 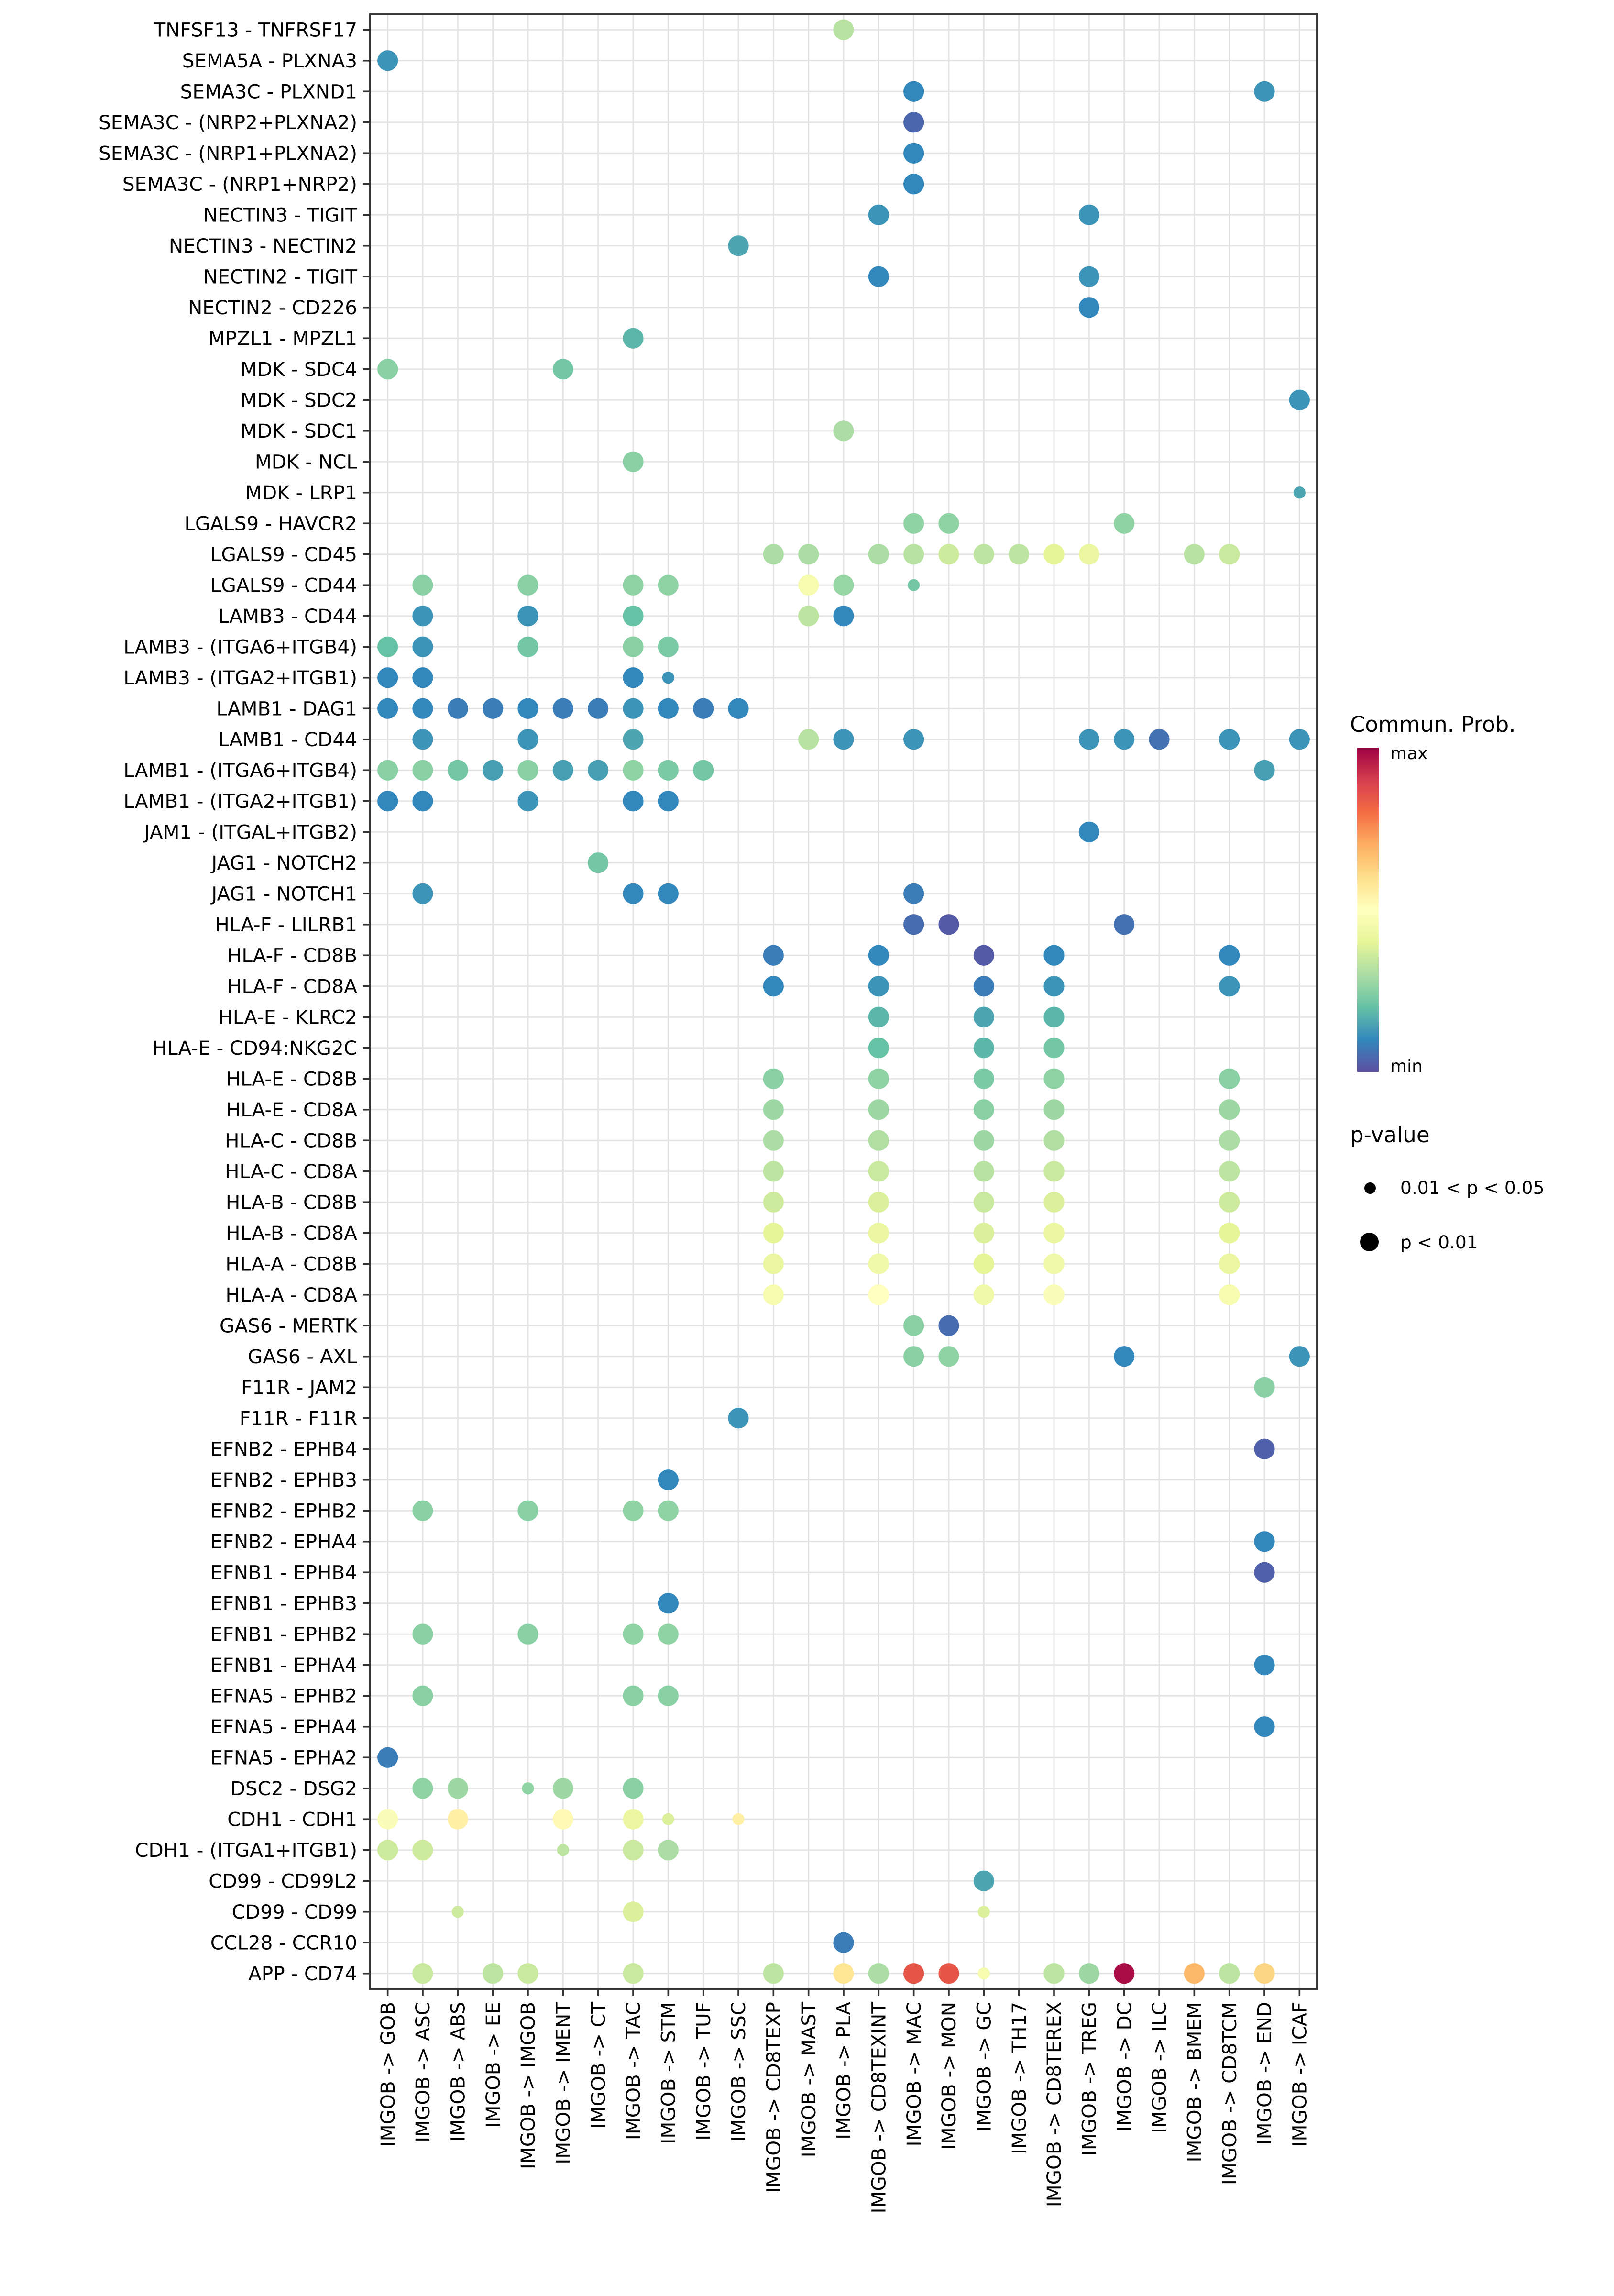 I want to click on y-axis-label: APP - CD74, so click(x=302, y=1974).